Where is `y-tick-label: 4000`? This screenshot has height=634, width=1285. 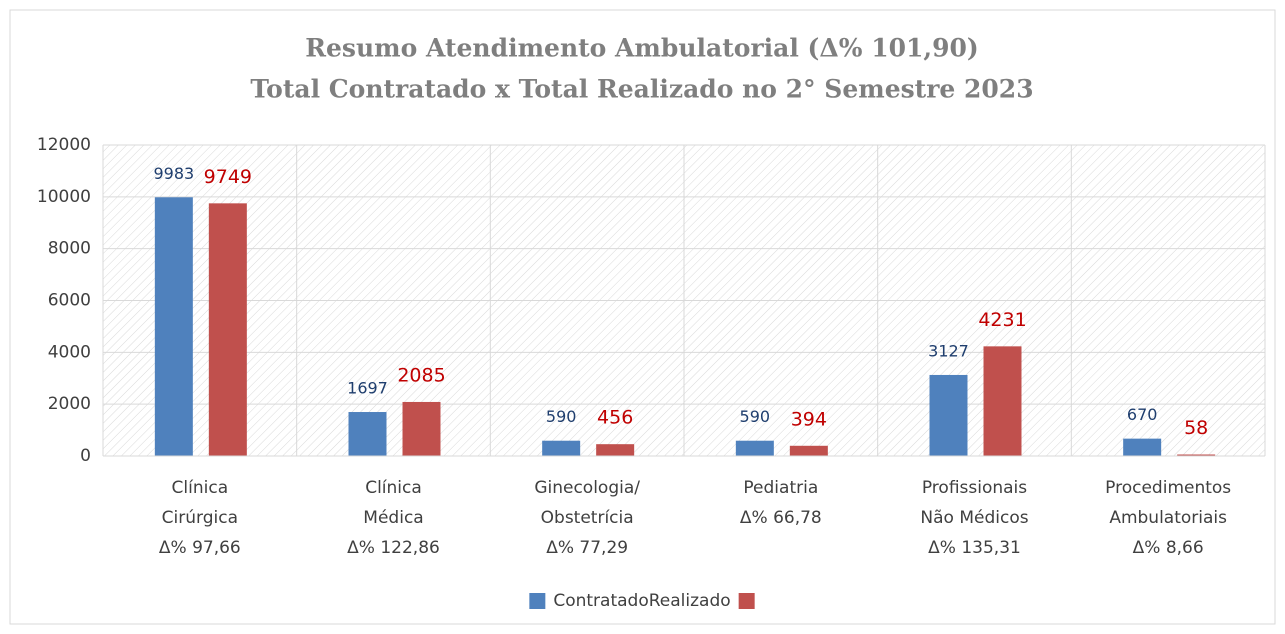
y-tick-label: 4000 is located at coordinates (69, 352).